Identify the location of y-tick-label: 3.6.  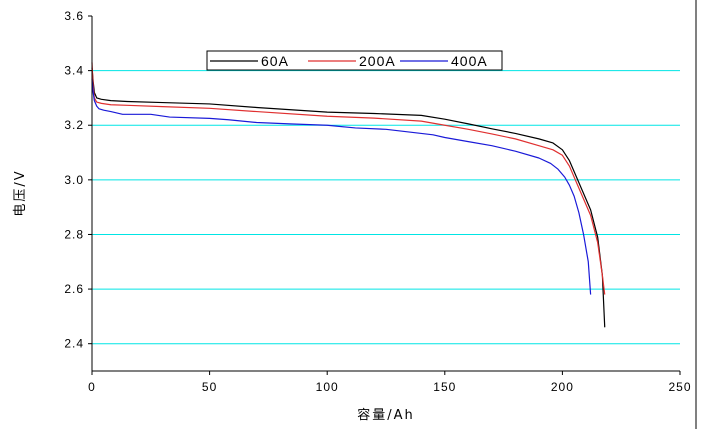
(74, 16).